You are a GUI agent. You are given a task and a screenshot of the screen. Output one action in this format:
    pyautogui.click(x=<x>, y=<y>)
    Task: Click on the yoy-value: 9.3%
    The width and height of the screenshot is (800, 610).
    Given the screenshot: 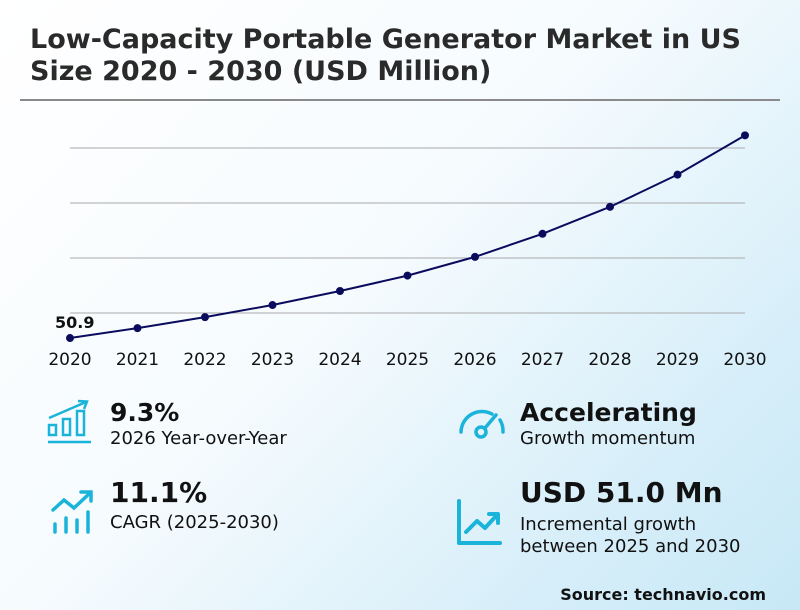 What is the action you would take?
    pyautogui.click(x=145, y=412)
    